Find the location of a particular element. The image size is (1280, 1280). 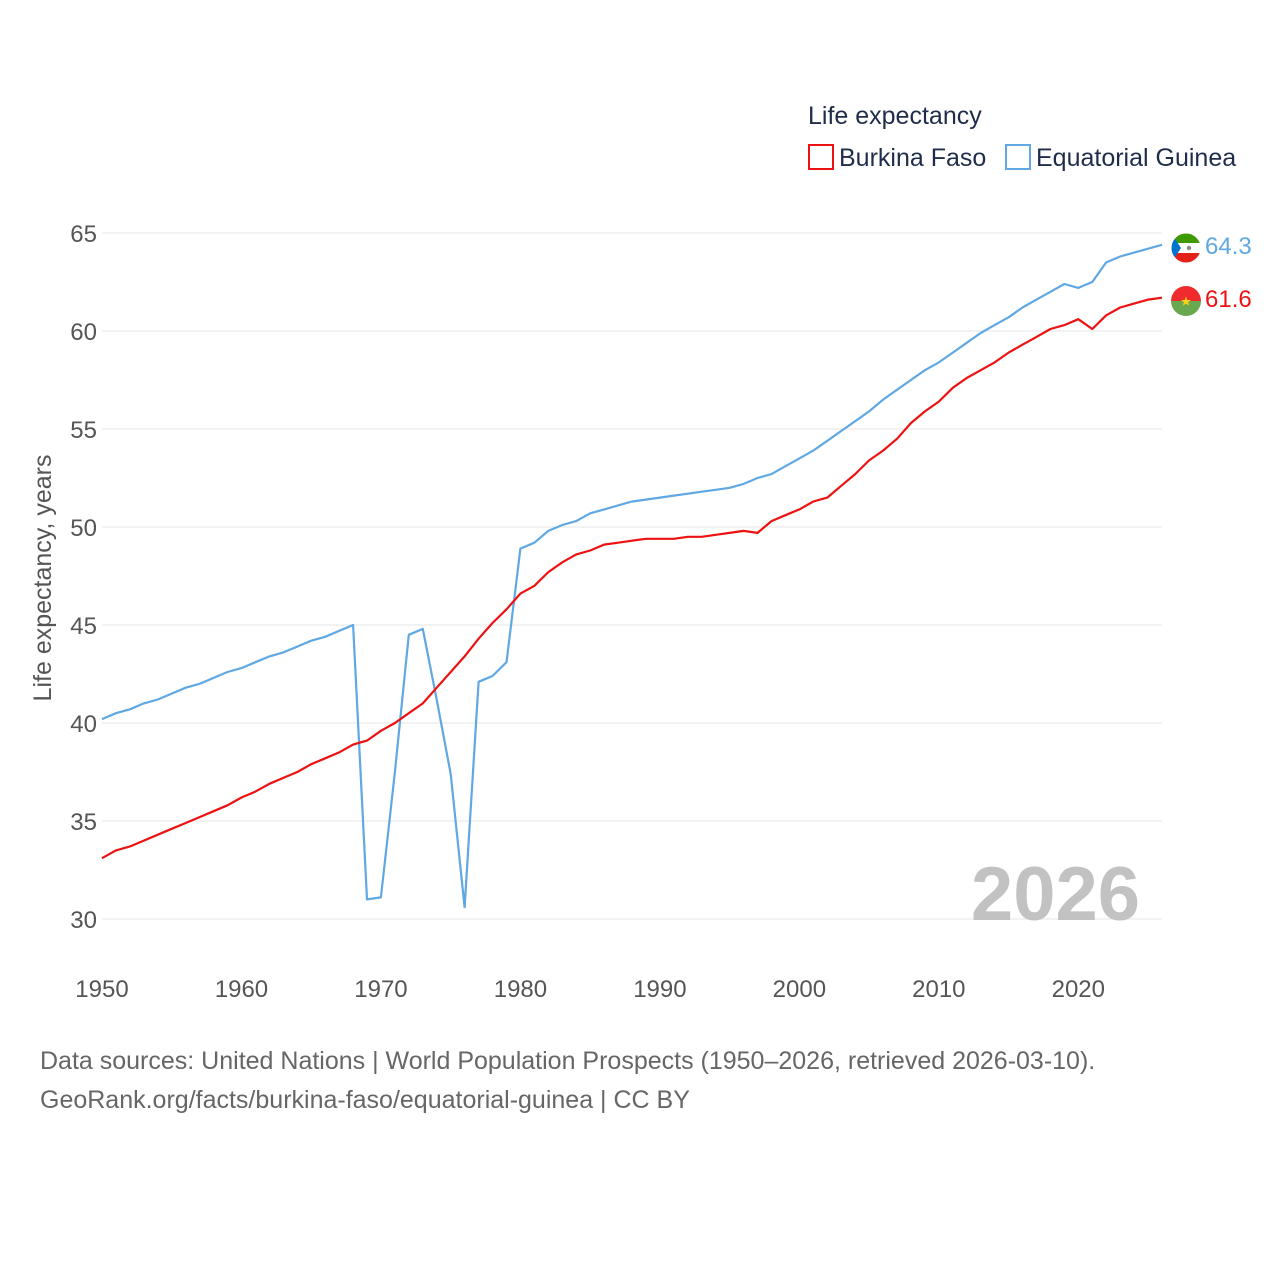

legend-item-equatorial-guinea: Equatorial Guinea is located at coordinates (1120, 158).